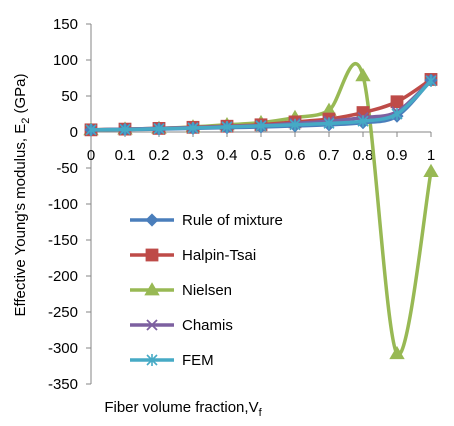 The height and width of the screenshot is (426, 454). What do you see at coordinates (193, 155) in the screenshot?
I see `x-tick-label: 0.3` at bounding box center [193, 155].